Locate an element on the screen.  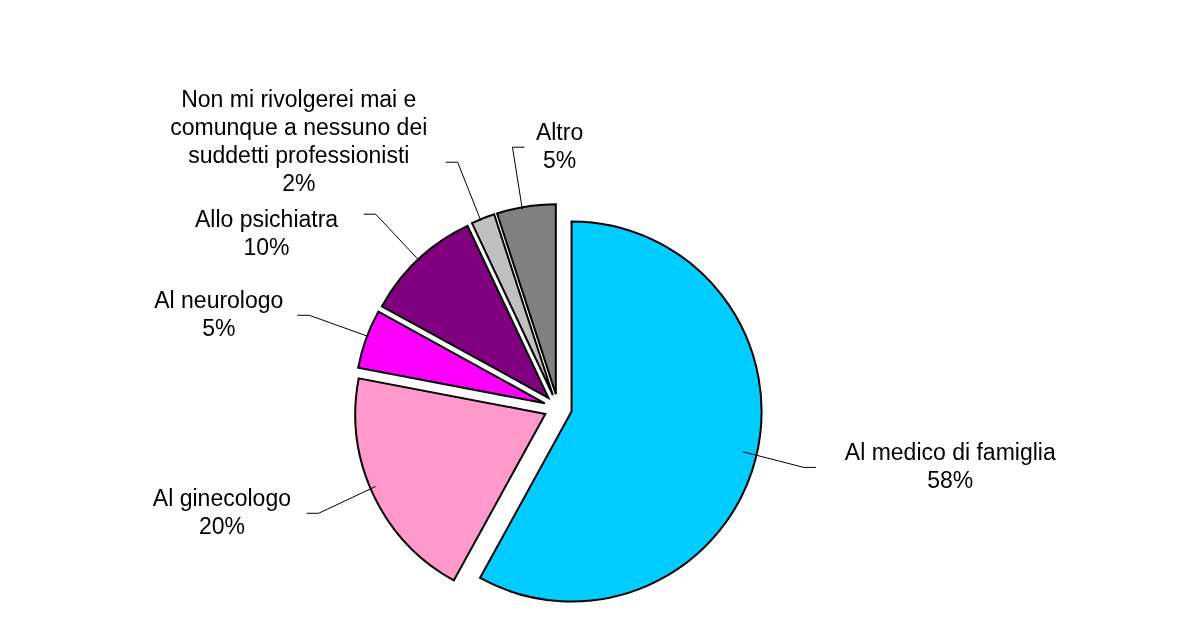
slice-label: Al ginecologo is located at coordinates (221, 498).